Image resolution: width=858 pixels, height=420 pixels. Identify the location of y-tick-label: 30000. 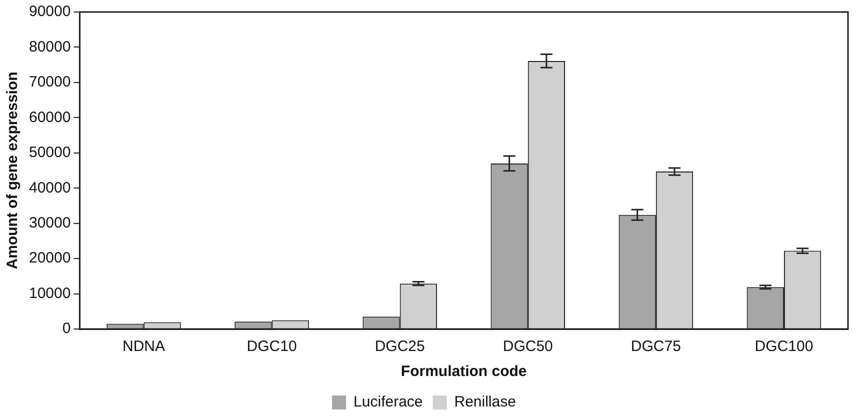
(49, 223).